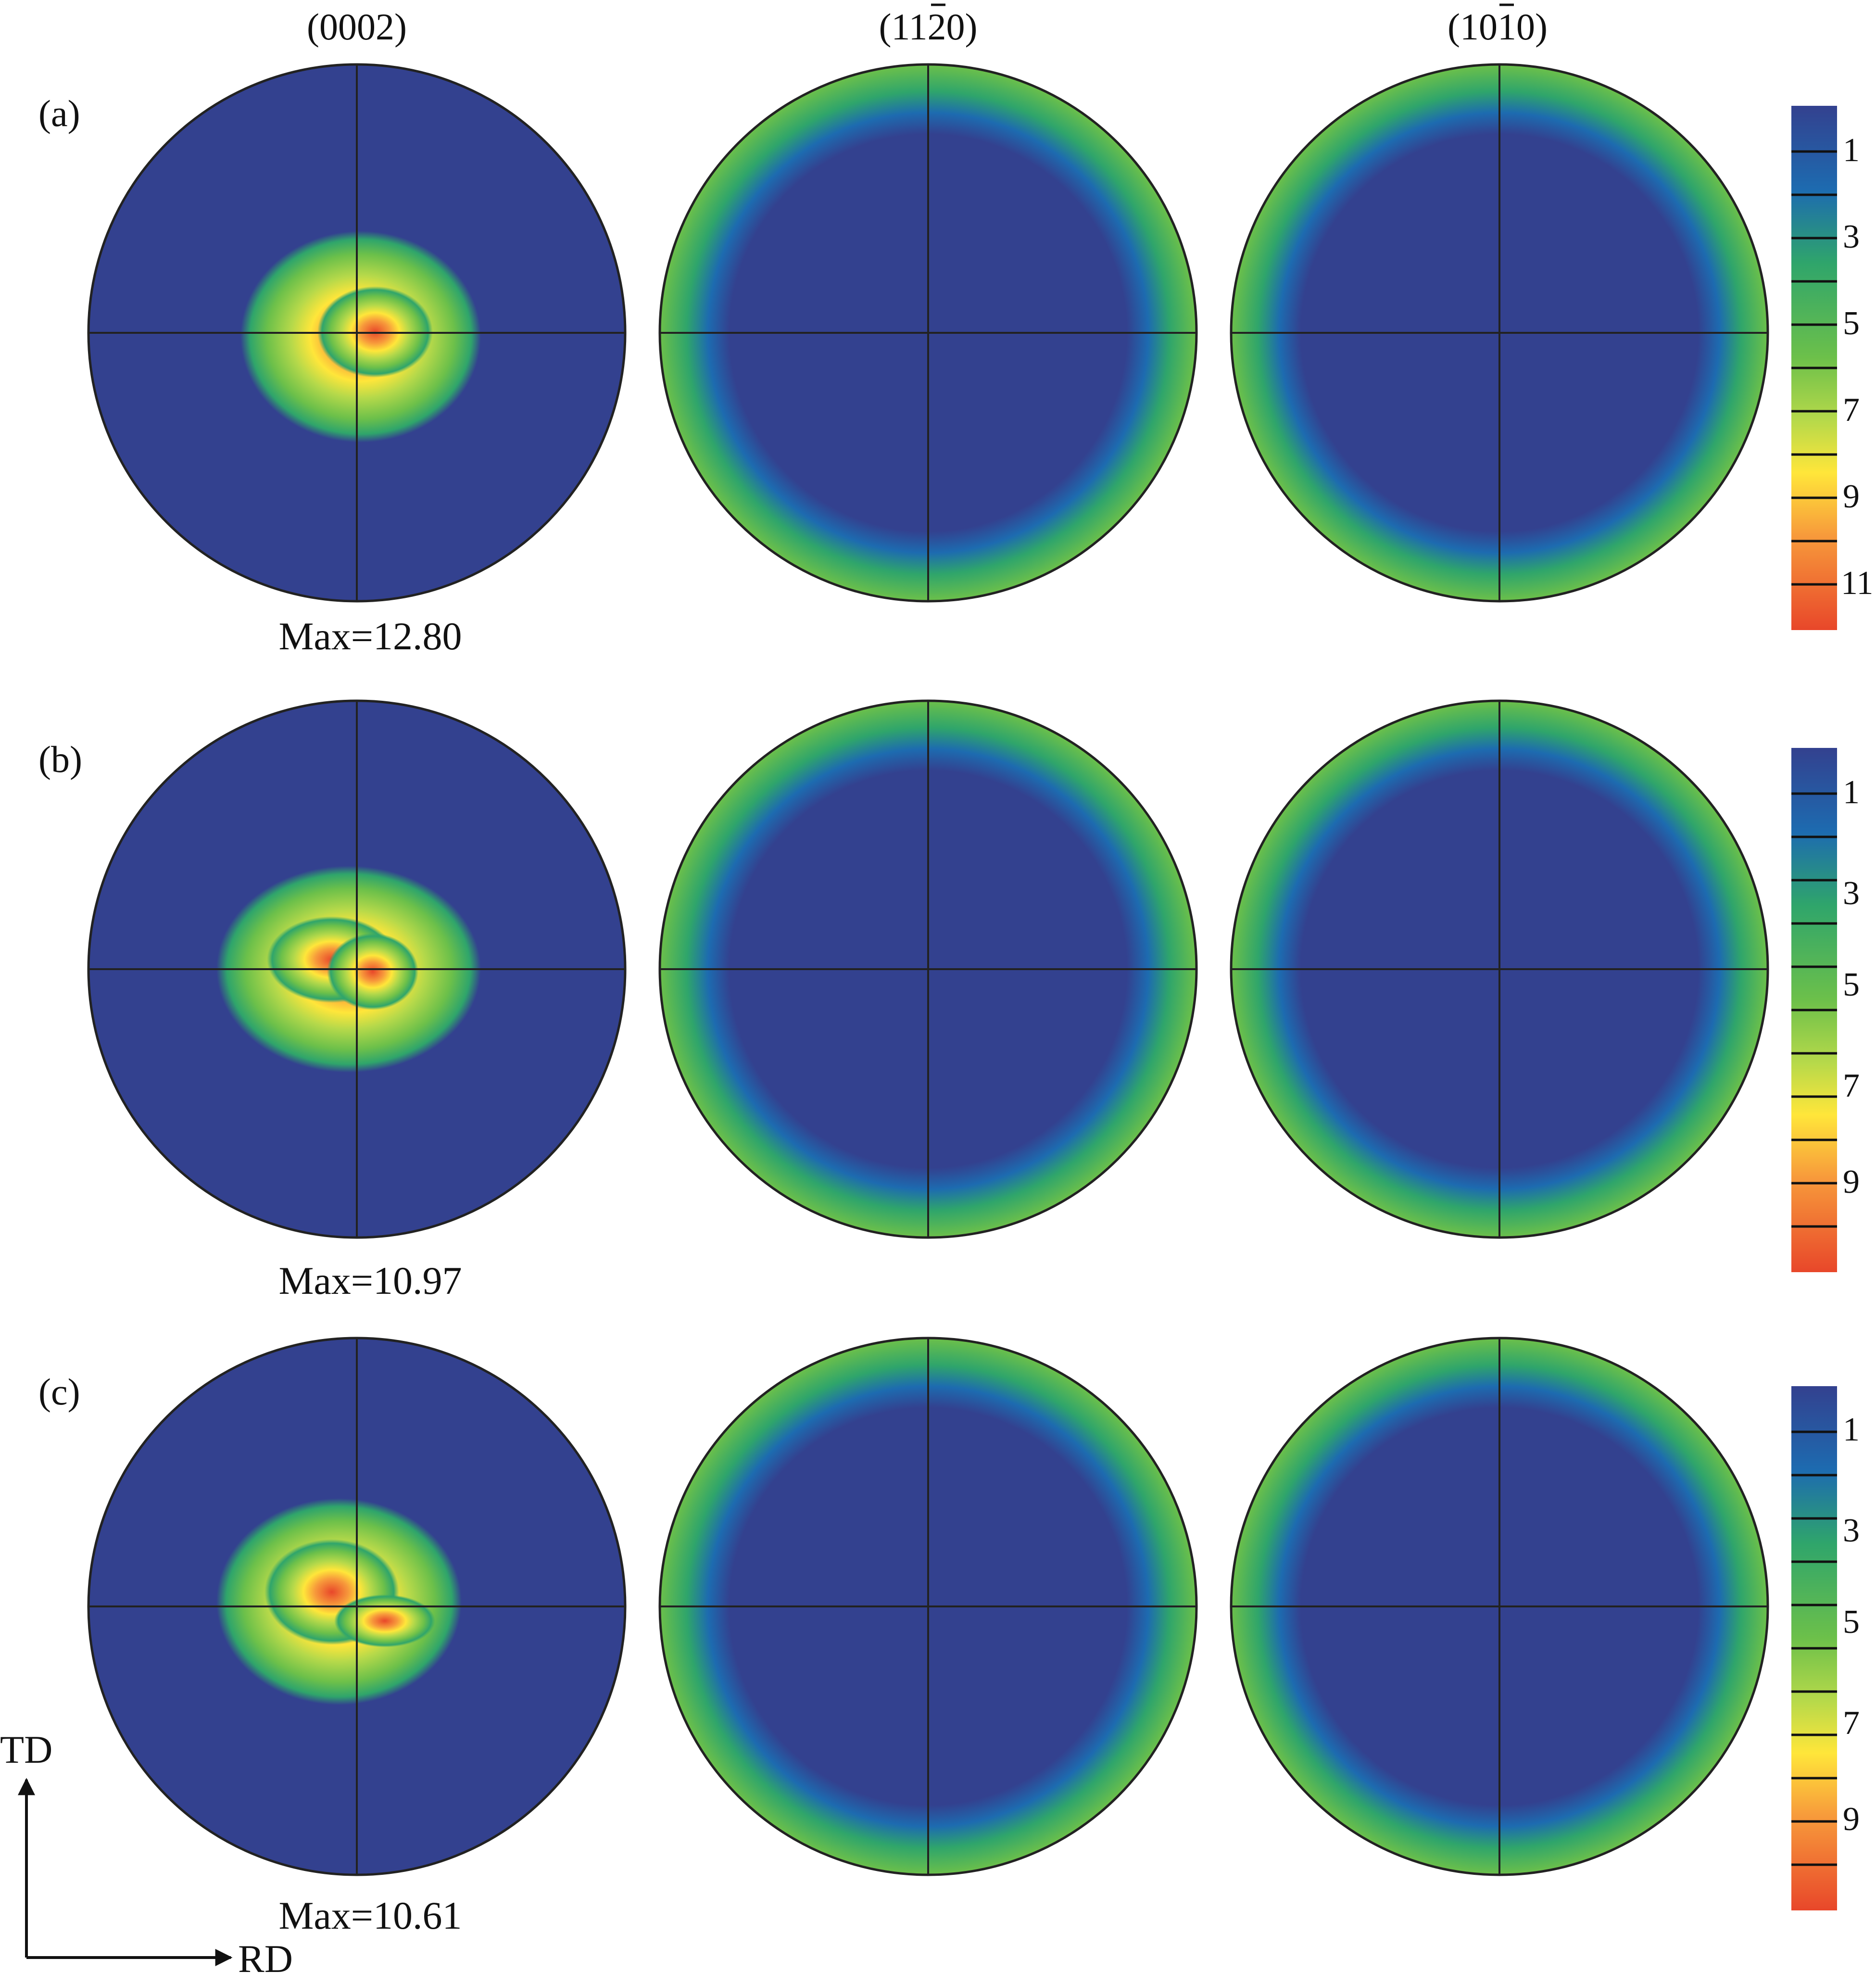  I want to click on sample-axes: TD RD, so click(147, 1855).